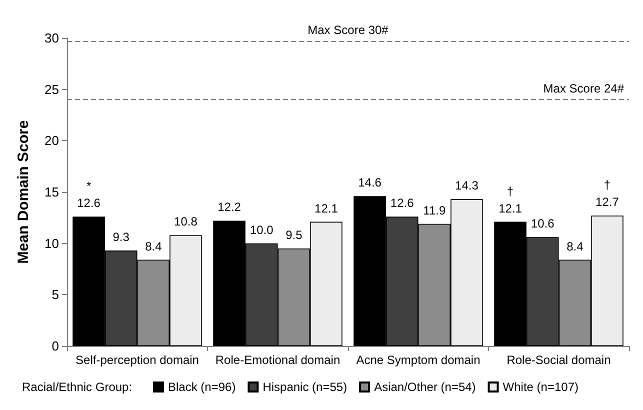 The height and width of the screenshot is (410, 643). Describe the element at coordinates (51, 140) in the screenshot. I see `y-tick-label: 20` at that location.